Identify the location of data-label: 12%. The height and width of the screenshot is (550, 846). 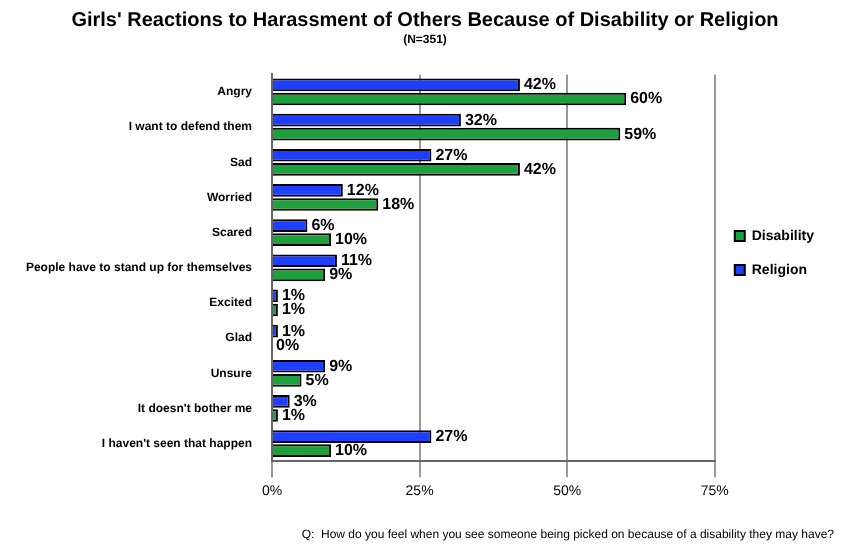
(362, 189).